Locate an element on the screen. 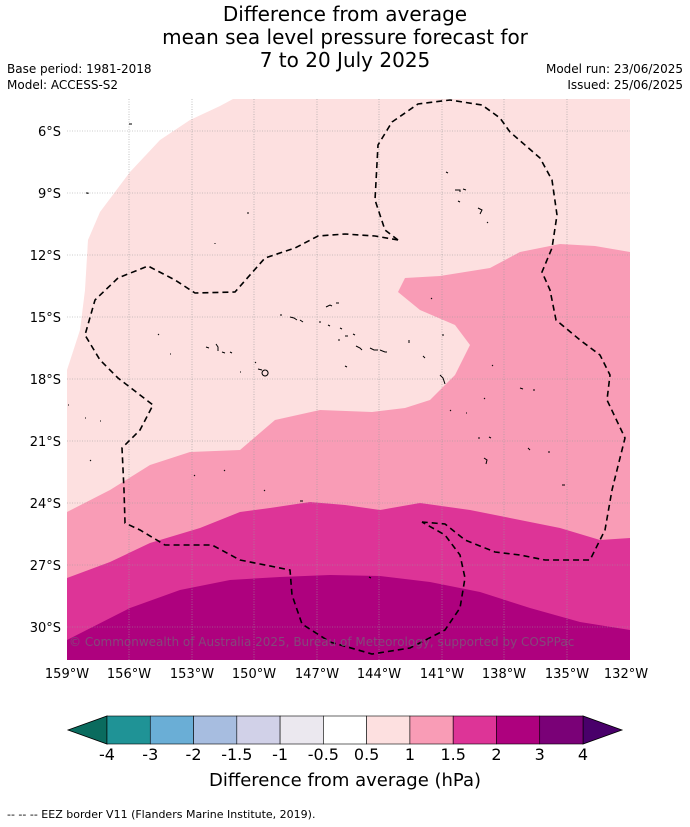 Image resolution: width=690 pixels, height=827 pixels. lon-label: 138°W is located at coordinates (504, 674).